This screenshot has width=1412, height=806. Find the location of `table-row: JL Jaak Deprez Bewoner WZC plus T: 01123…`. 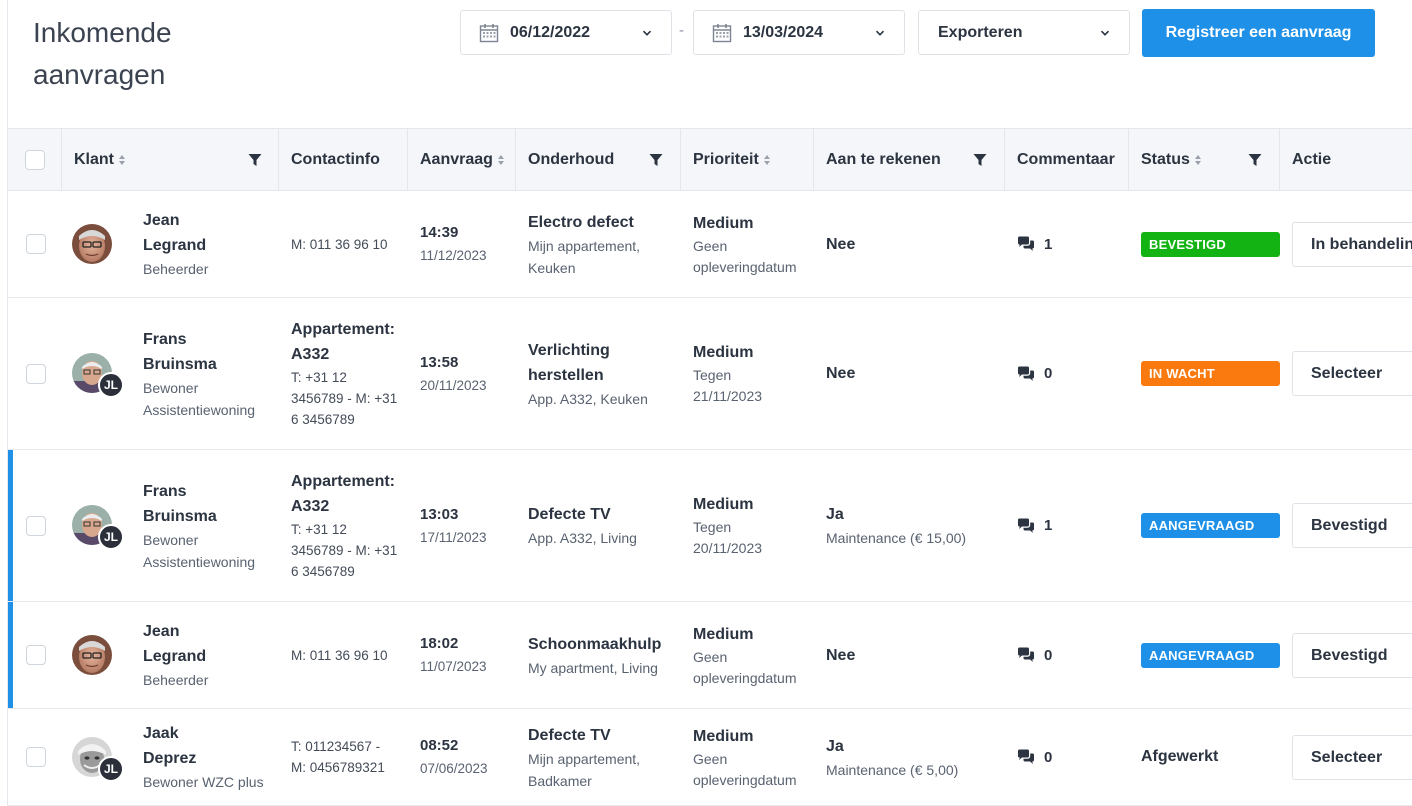

table-row: JL Jaak Deprez Bewoner WZC plus T: 01123… is located at coordinates (710, 757).